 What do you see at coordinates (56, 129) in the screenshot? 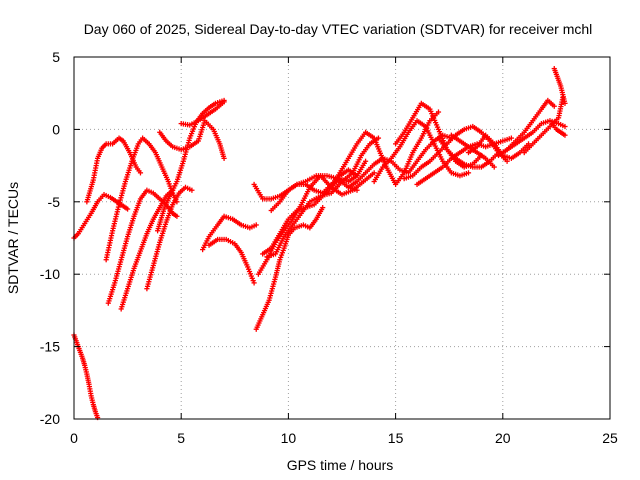
I see `y-tick-label: 0` at bounding box center [56, 129].